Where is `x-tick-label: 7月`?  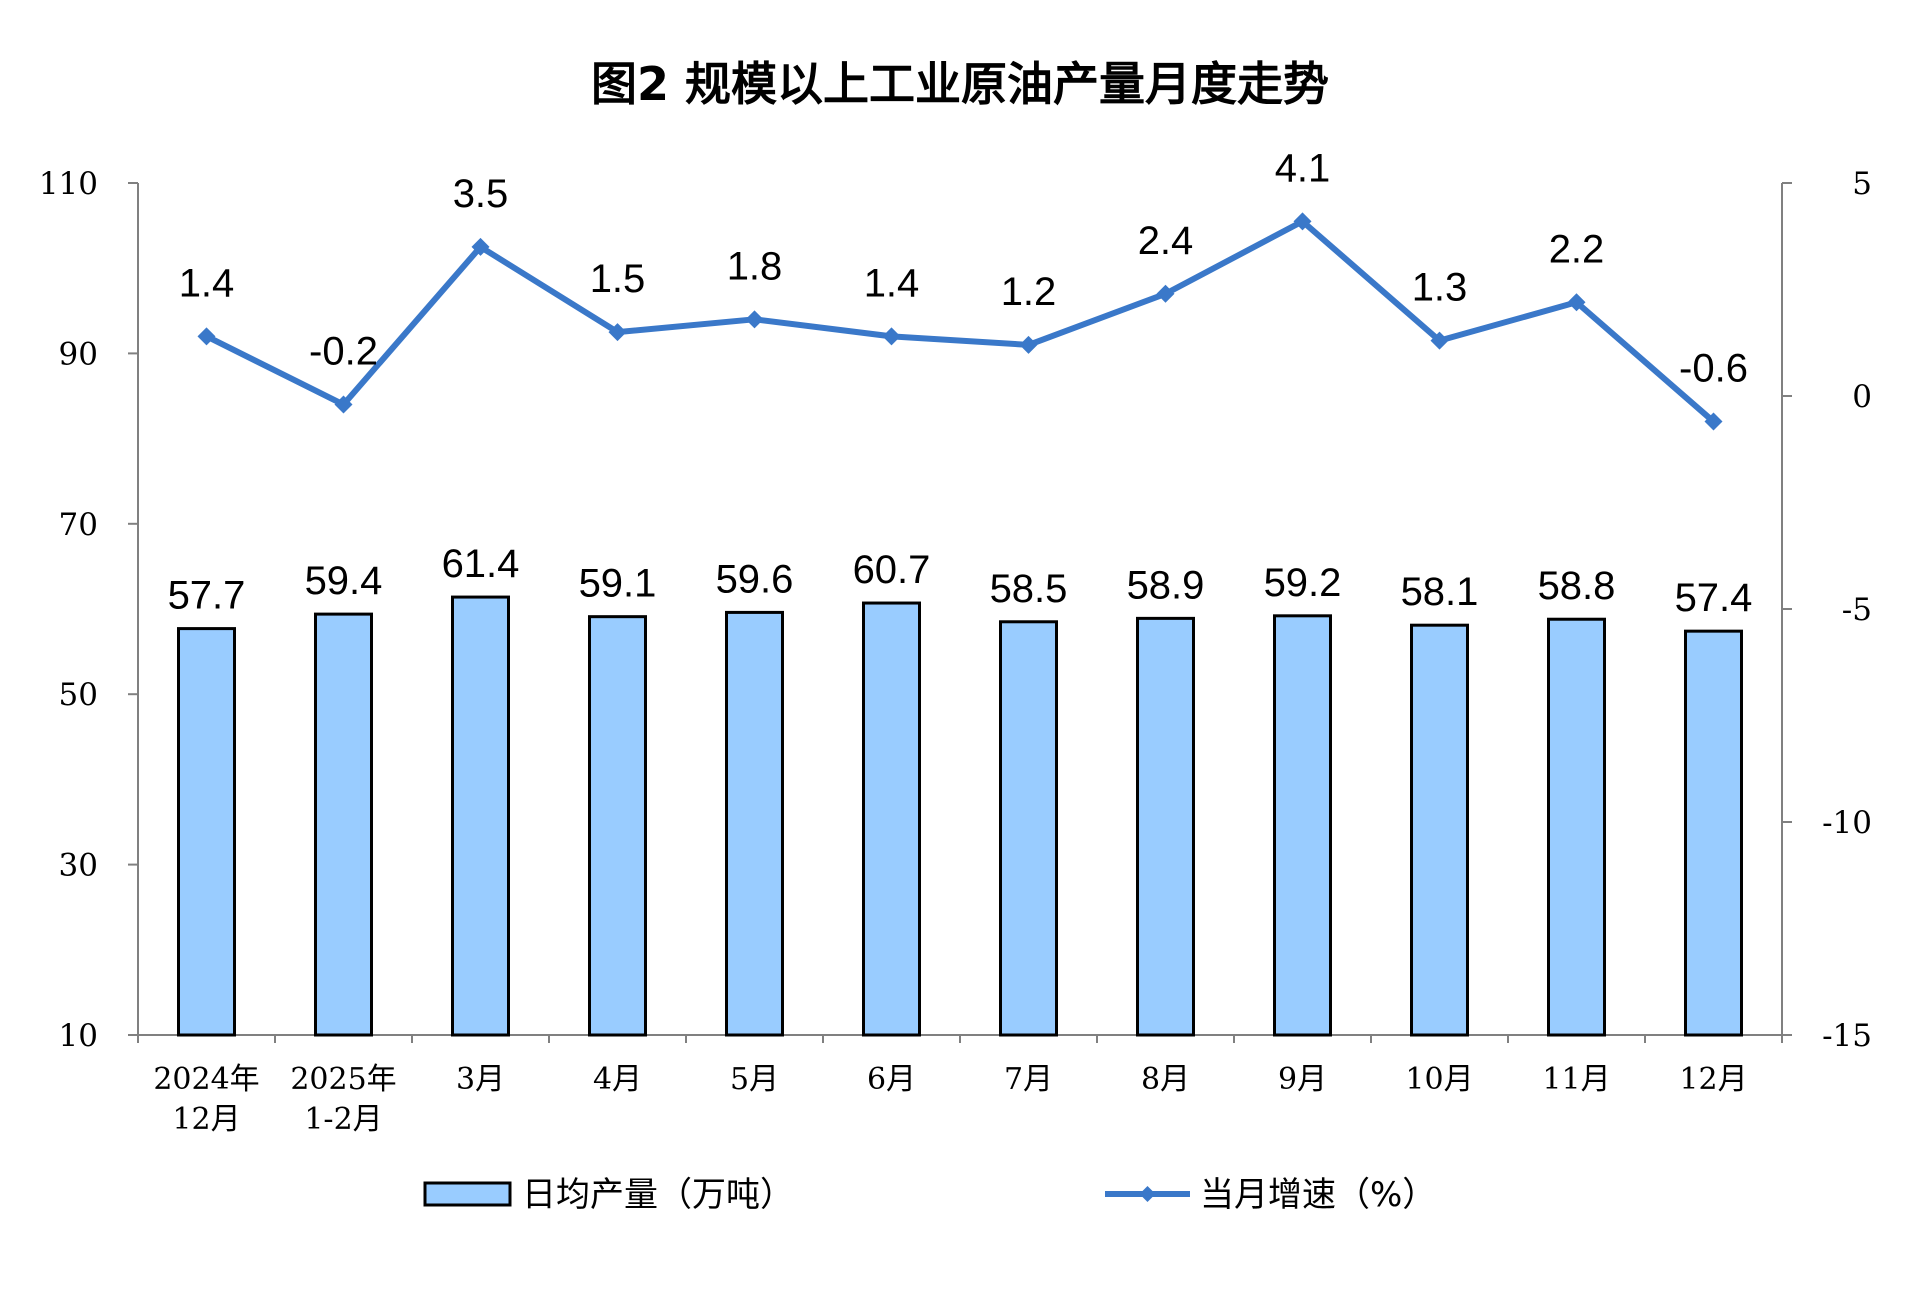
x-tick-label: 7月 is located at coordinates (1028, 1079).